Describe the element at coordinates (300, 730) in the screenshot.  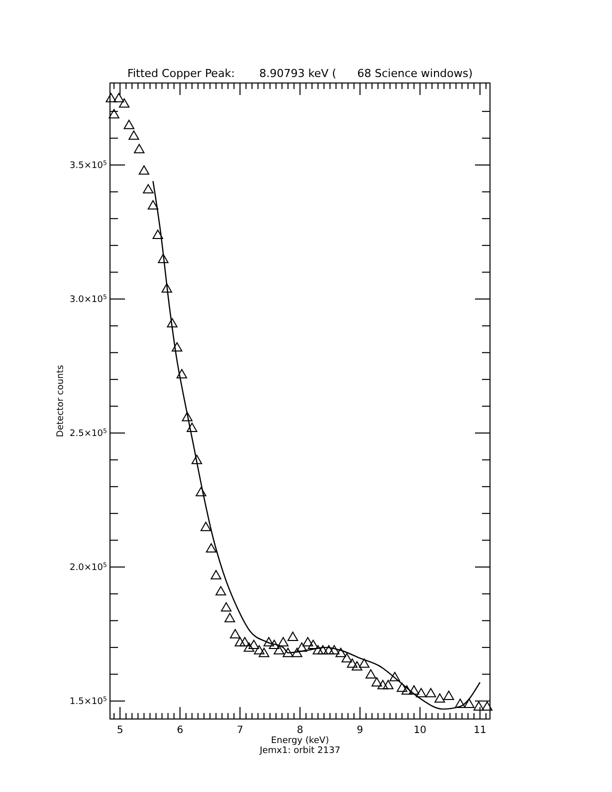
I see `x-tick-label: 8` at that location.